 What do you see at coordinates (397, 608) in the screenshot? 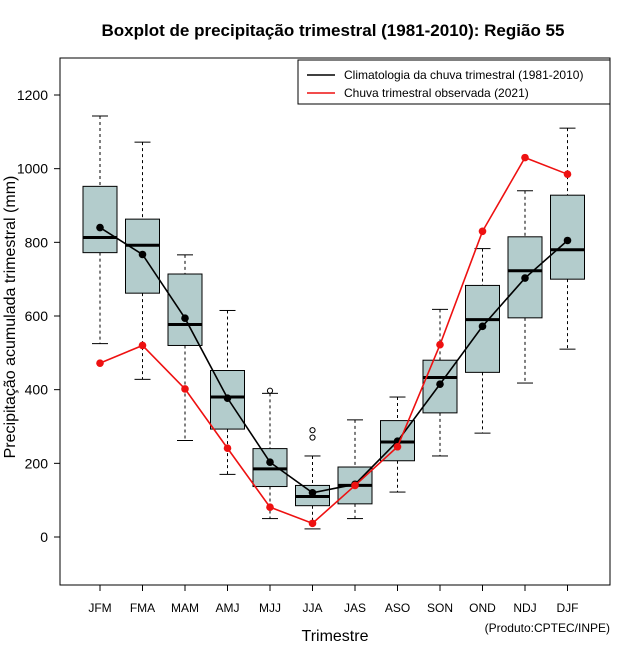
I see `x-tick-label: ASO` at bounding box center [397, 608].